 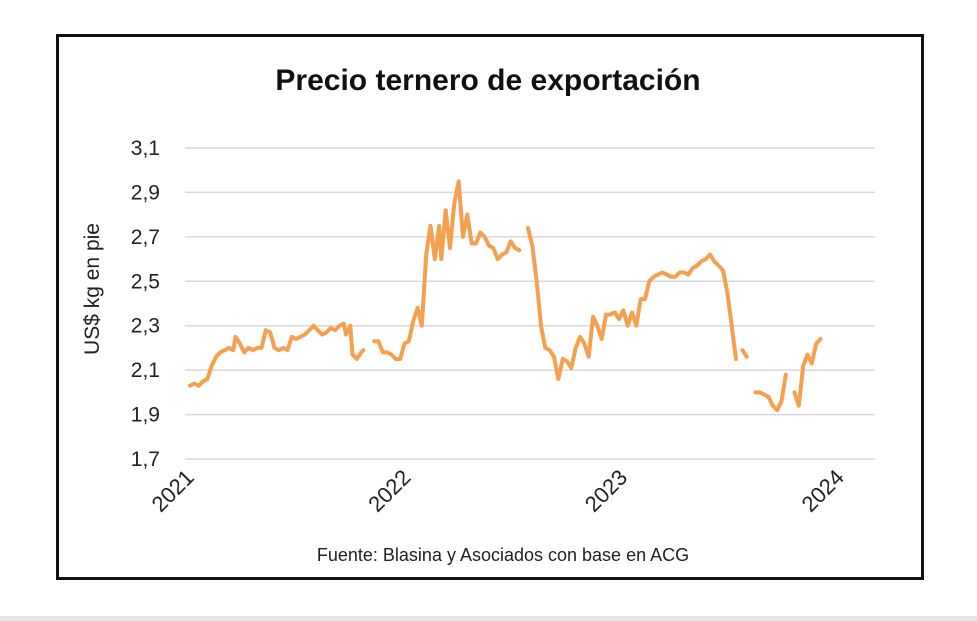 What do you see at coordinates (606, 491) in the screenshot?
I see `x-tick-label: 2023` at bounding box center [606, 491].